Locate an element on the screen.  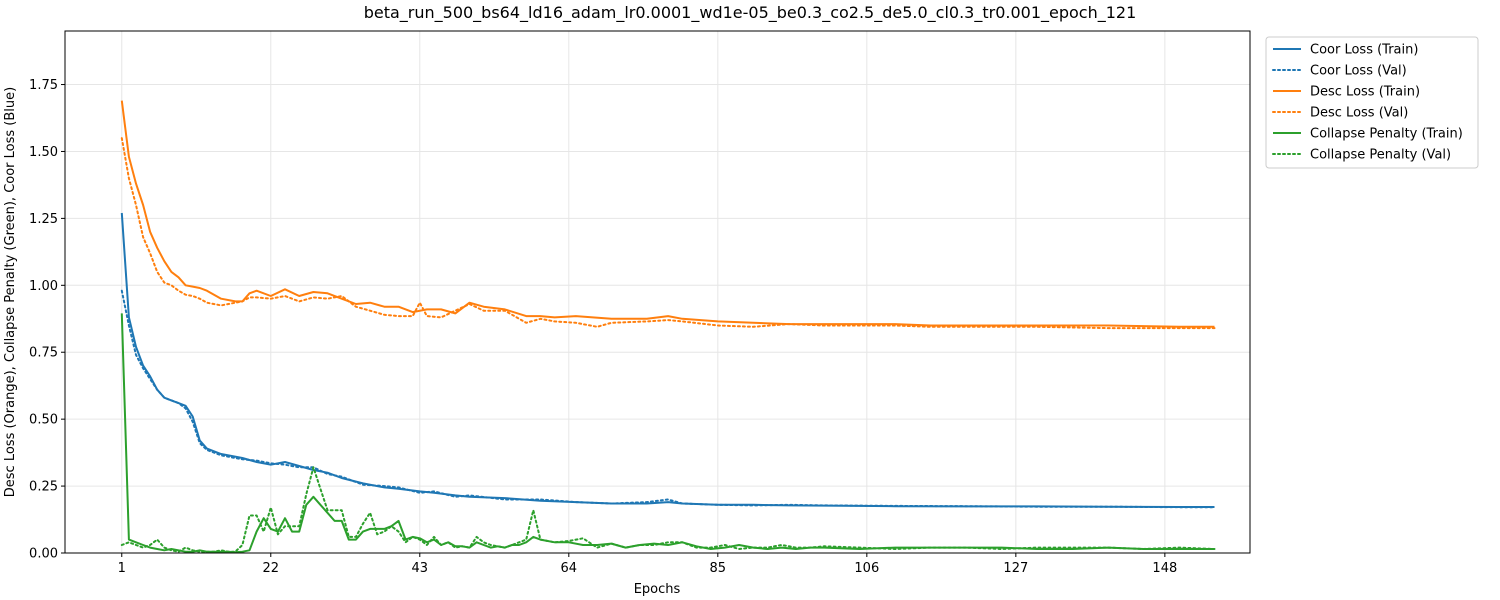
y-tick-label: 0.50 is located at coordinates (43, 420).